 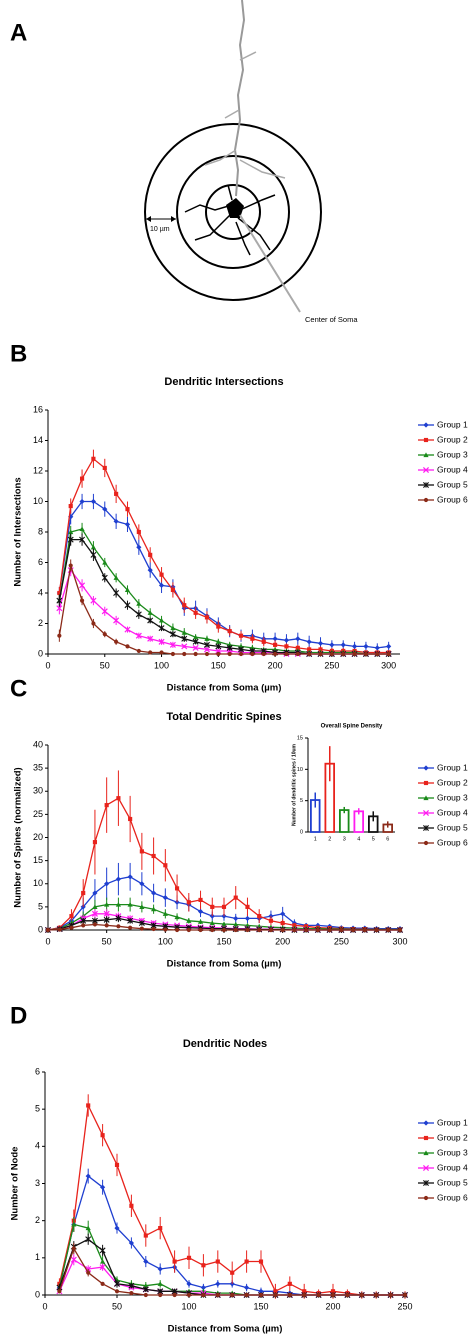 I want to click on x-tick-label: 4, so click(x=358, y=839).